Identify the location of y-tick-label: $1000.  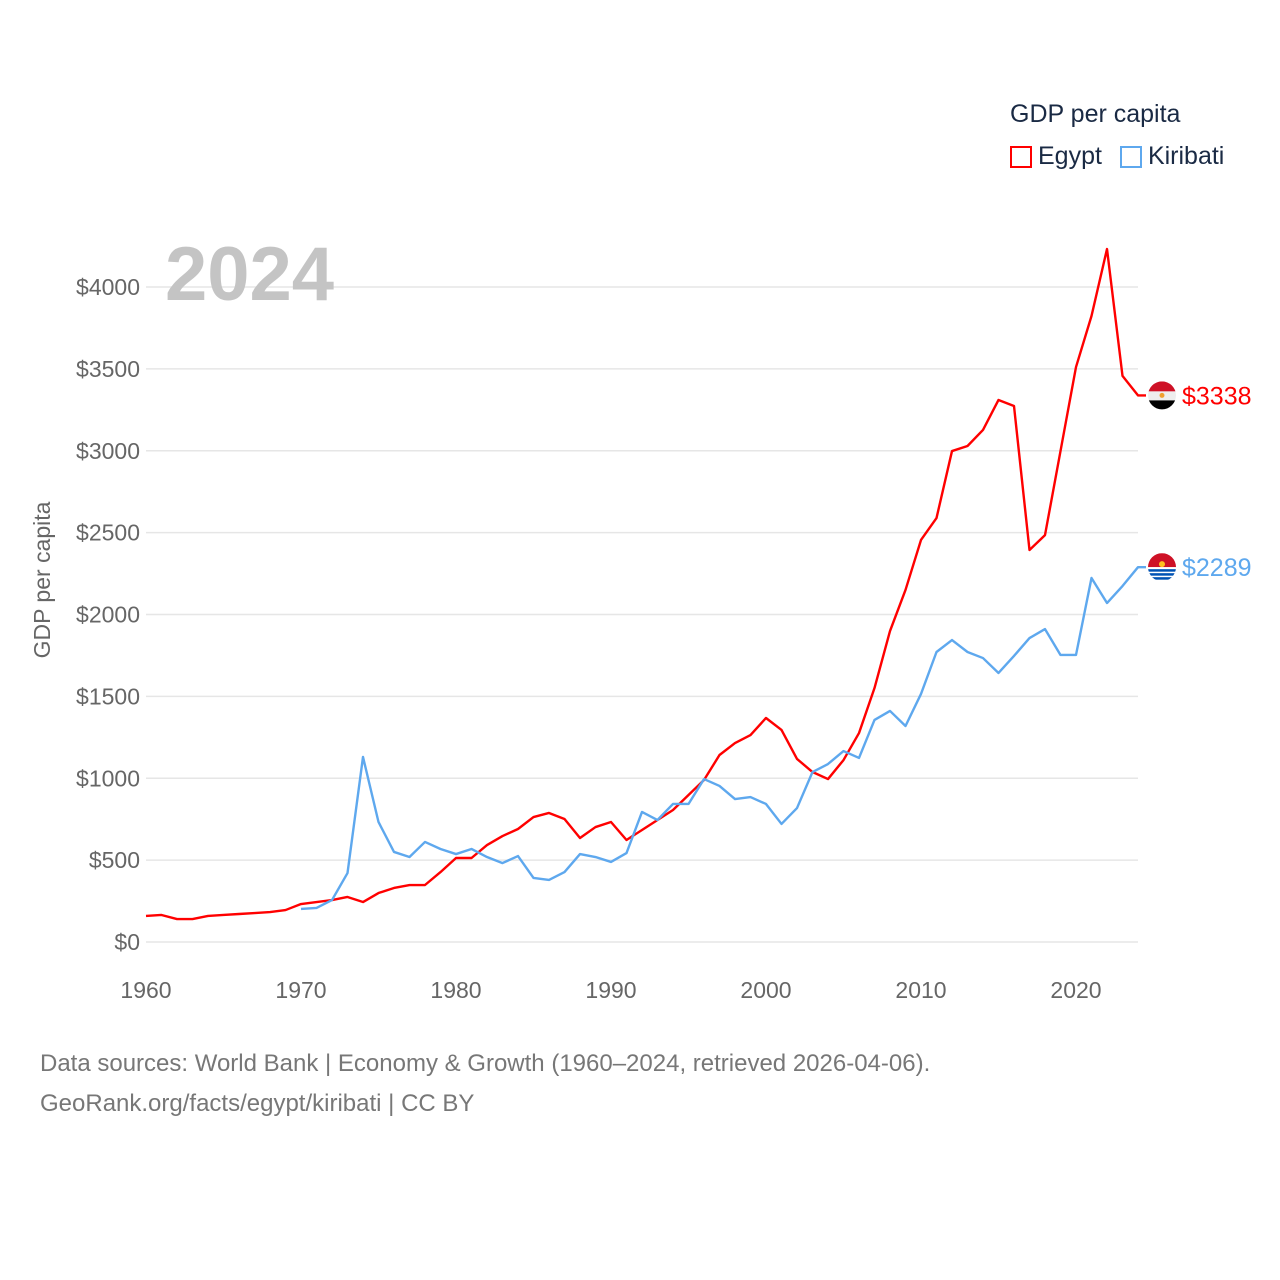
(108, 778).